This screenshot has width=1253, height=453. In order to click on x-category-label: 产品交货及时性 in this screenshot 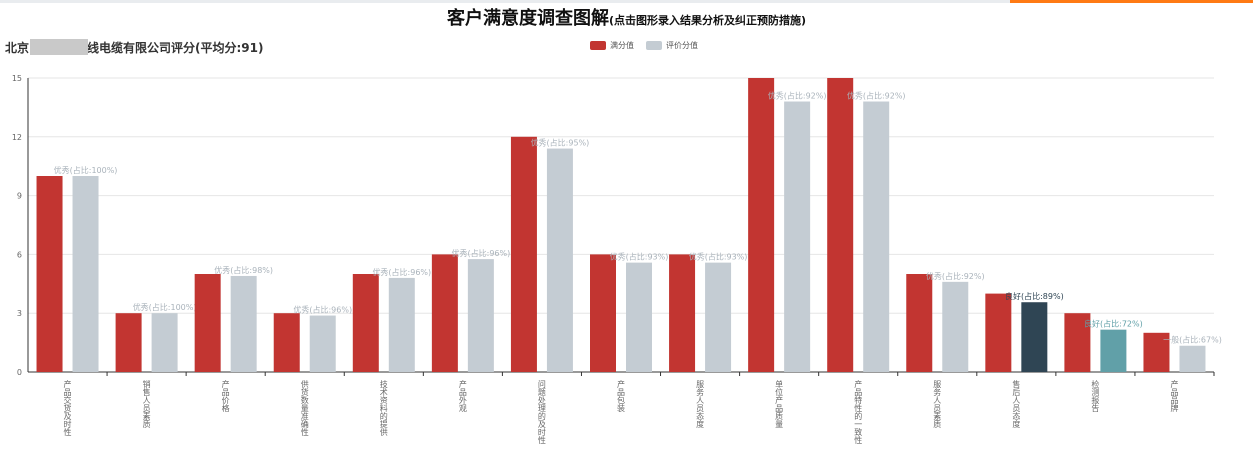, I will do `click(67, 407)`.